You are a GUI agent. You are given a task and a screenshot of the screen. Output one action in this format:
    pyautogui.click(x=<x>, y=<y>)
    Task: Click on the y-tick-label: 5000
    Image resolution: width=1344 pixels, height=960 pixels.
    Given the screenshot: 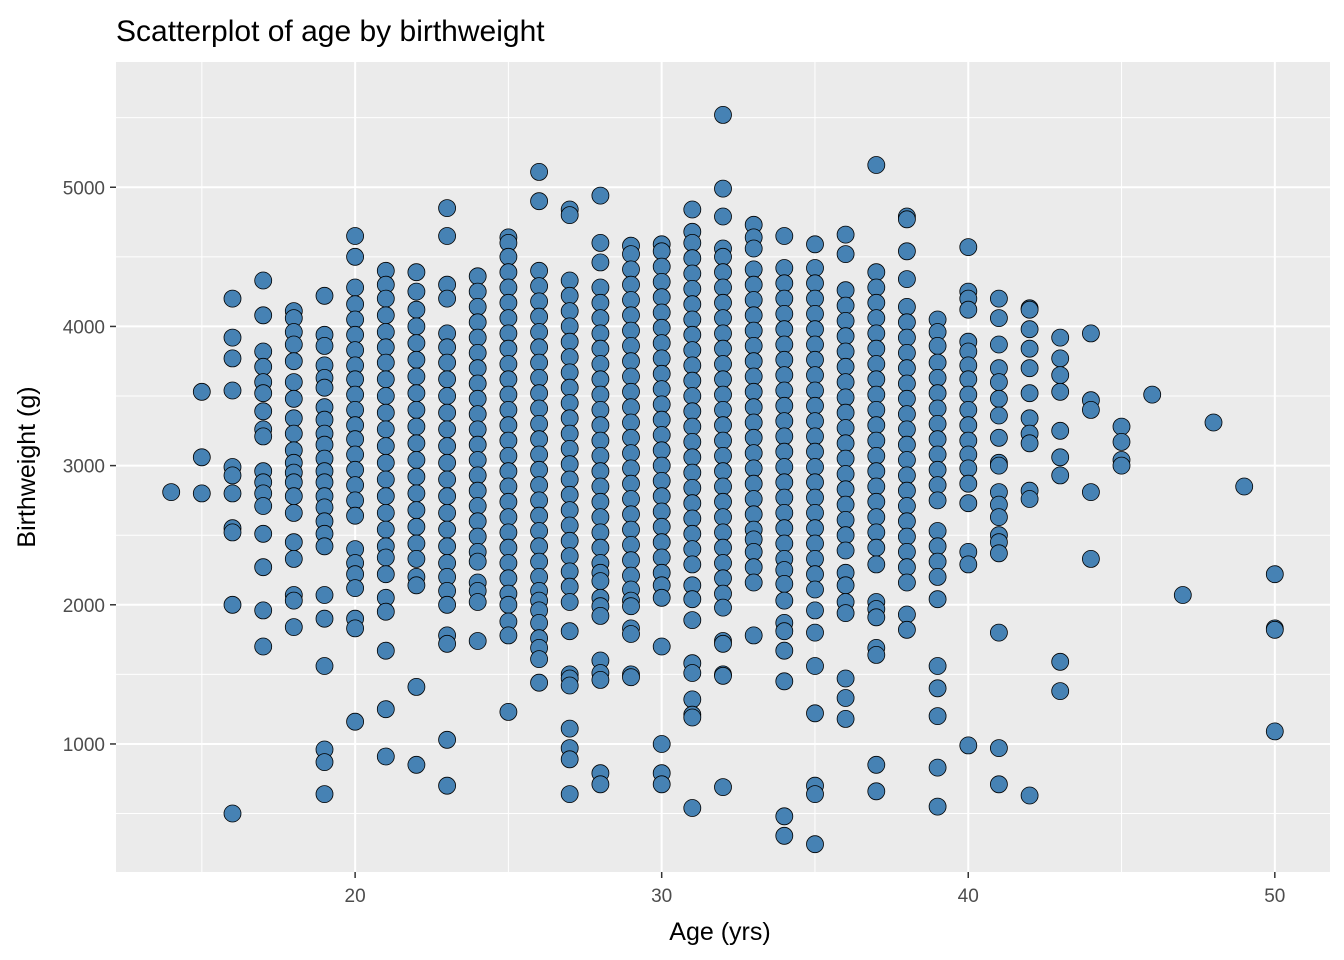 What is the action you would take?
    pyautogui.click(x=84, y=188)
    